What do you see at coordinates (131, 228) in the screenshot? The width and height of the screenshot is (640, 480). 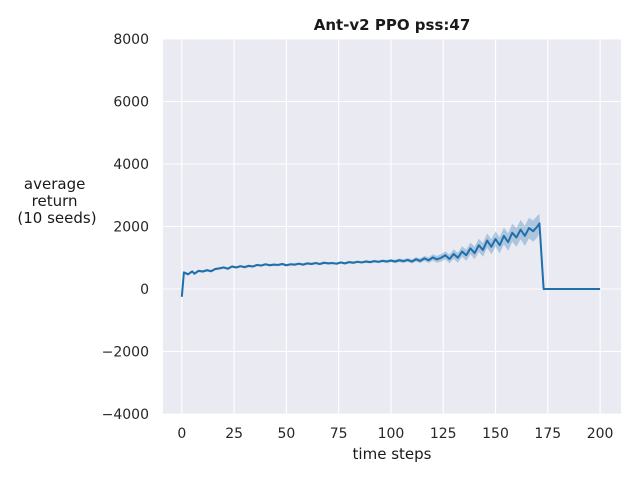 I see `y-tick-label: 2000` at bounding box center [131, 228].